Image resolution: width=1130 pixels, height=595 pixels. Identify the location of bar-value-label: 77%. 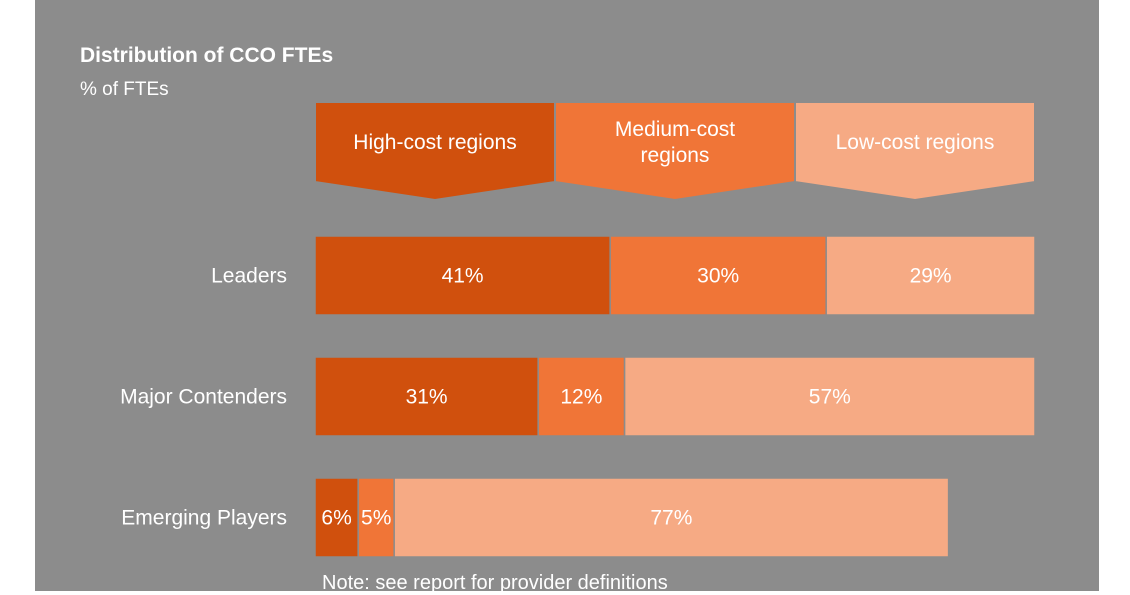
(671, 518).